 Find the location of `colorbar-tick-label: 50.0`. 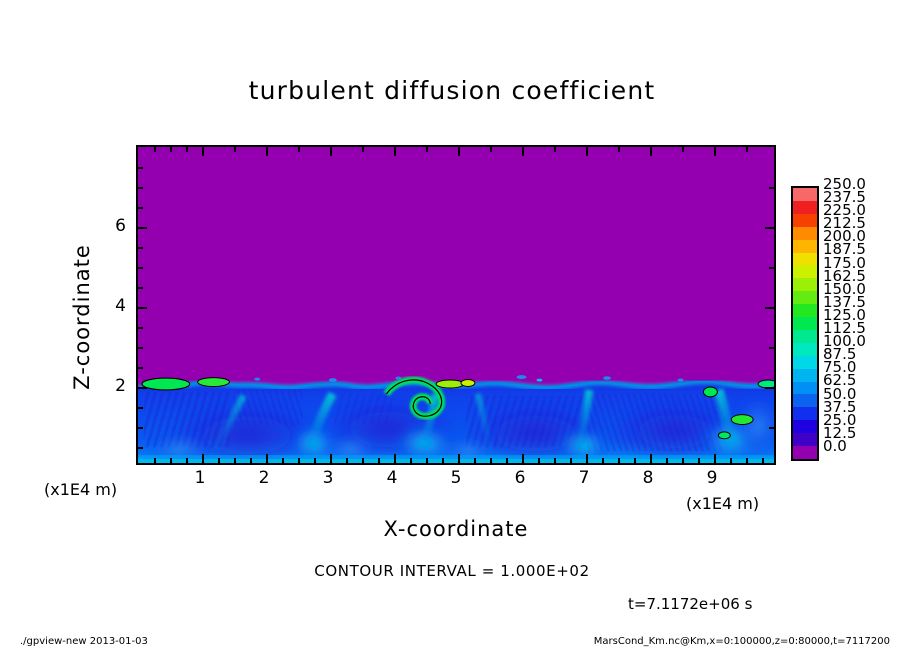

colorbar-tick-label: 50.0 is located at coordinates (840, 393).